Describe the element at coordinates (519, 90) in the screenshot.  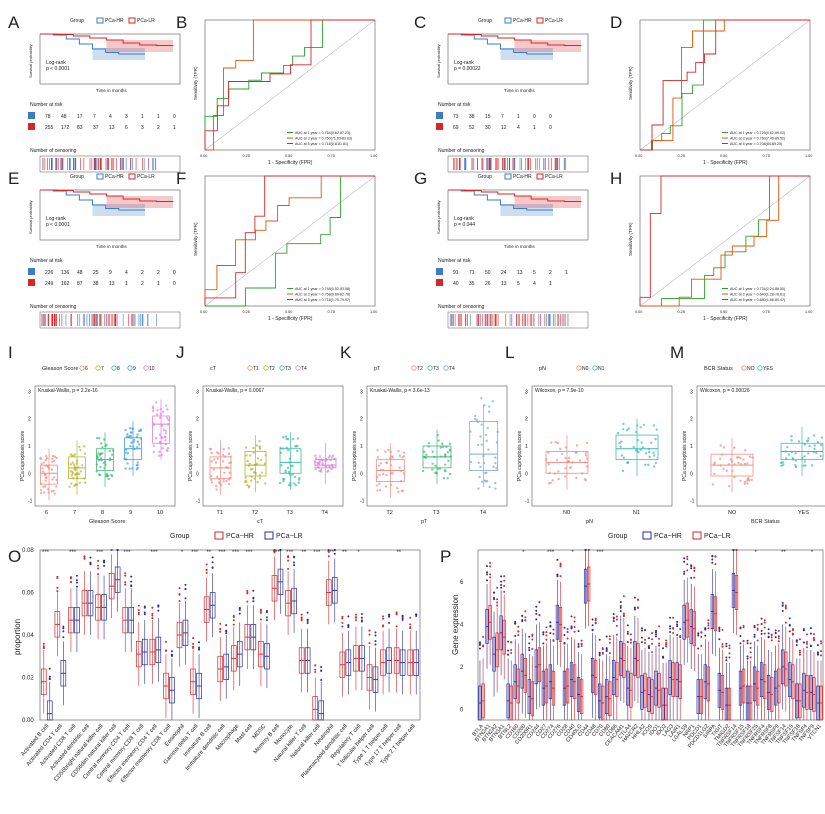
I see `km-x-label: Time in months` at that location.